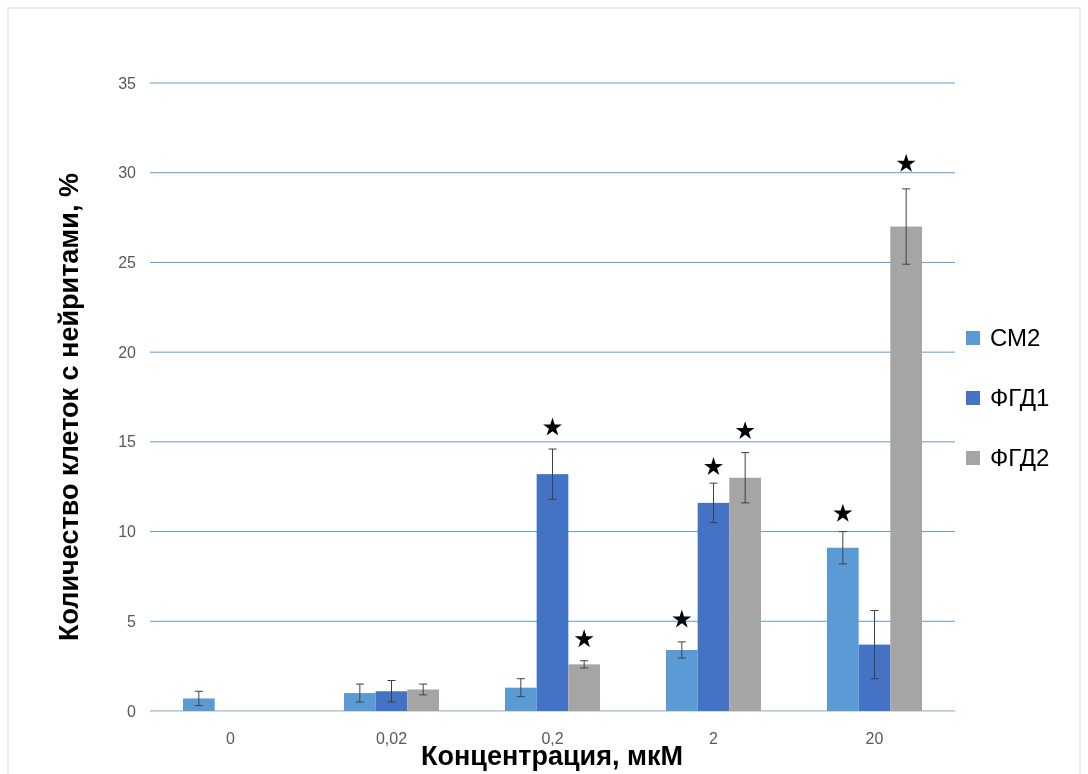  What do you see at coordinates (127, 442) in the screenshot?
I see `y-tick-label: 15` at bounding box center [127, 442].